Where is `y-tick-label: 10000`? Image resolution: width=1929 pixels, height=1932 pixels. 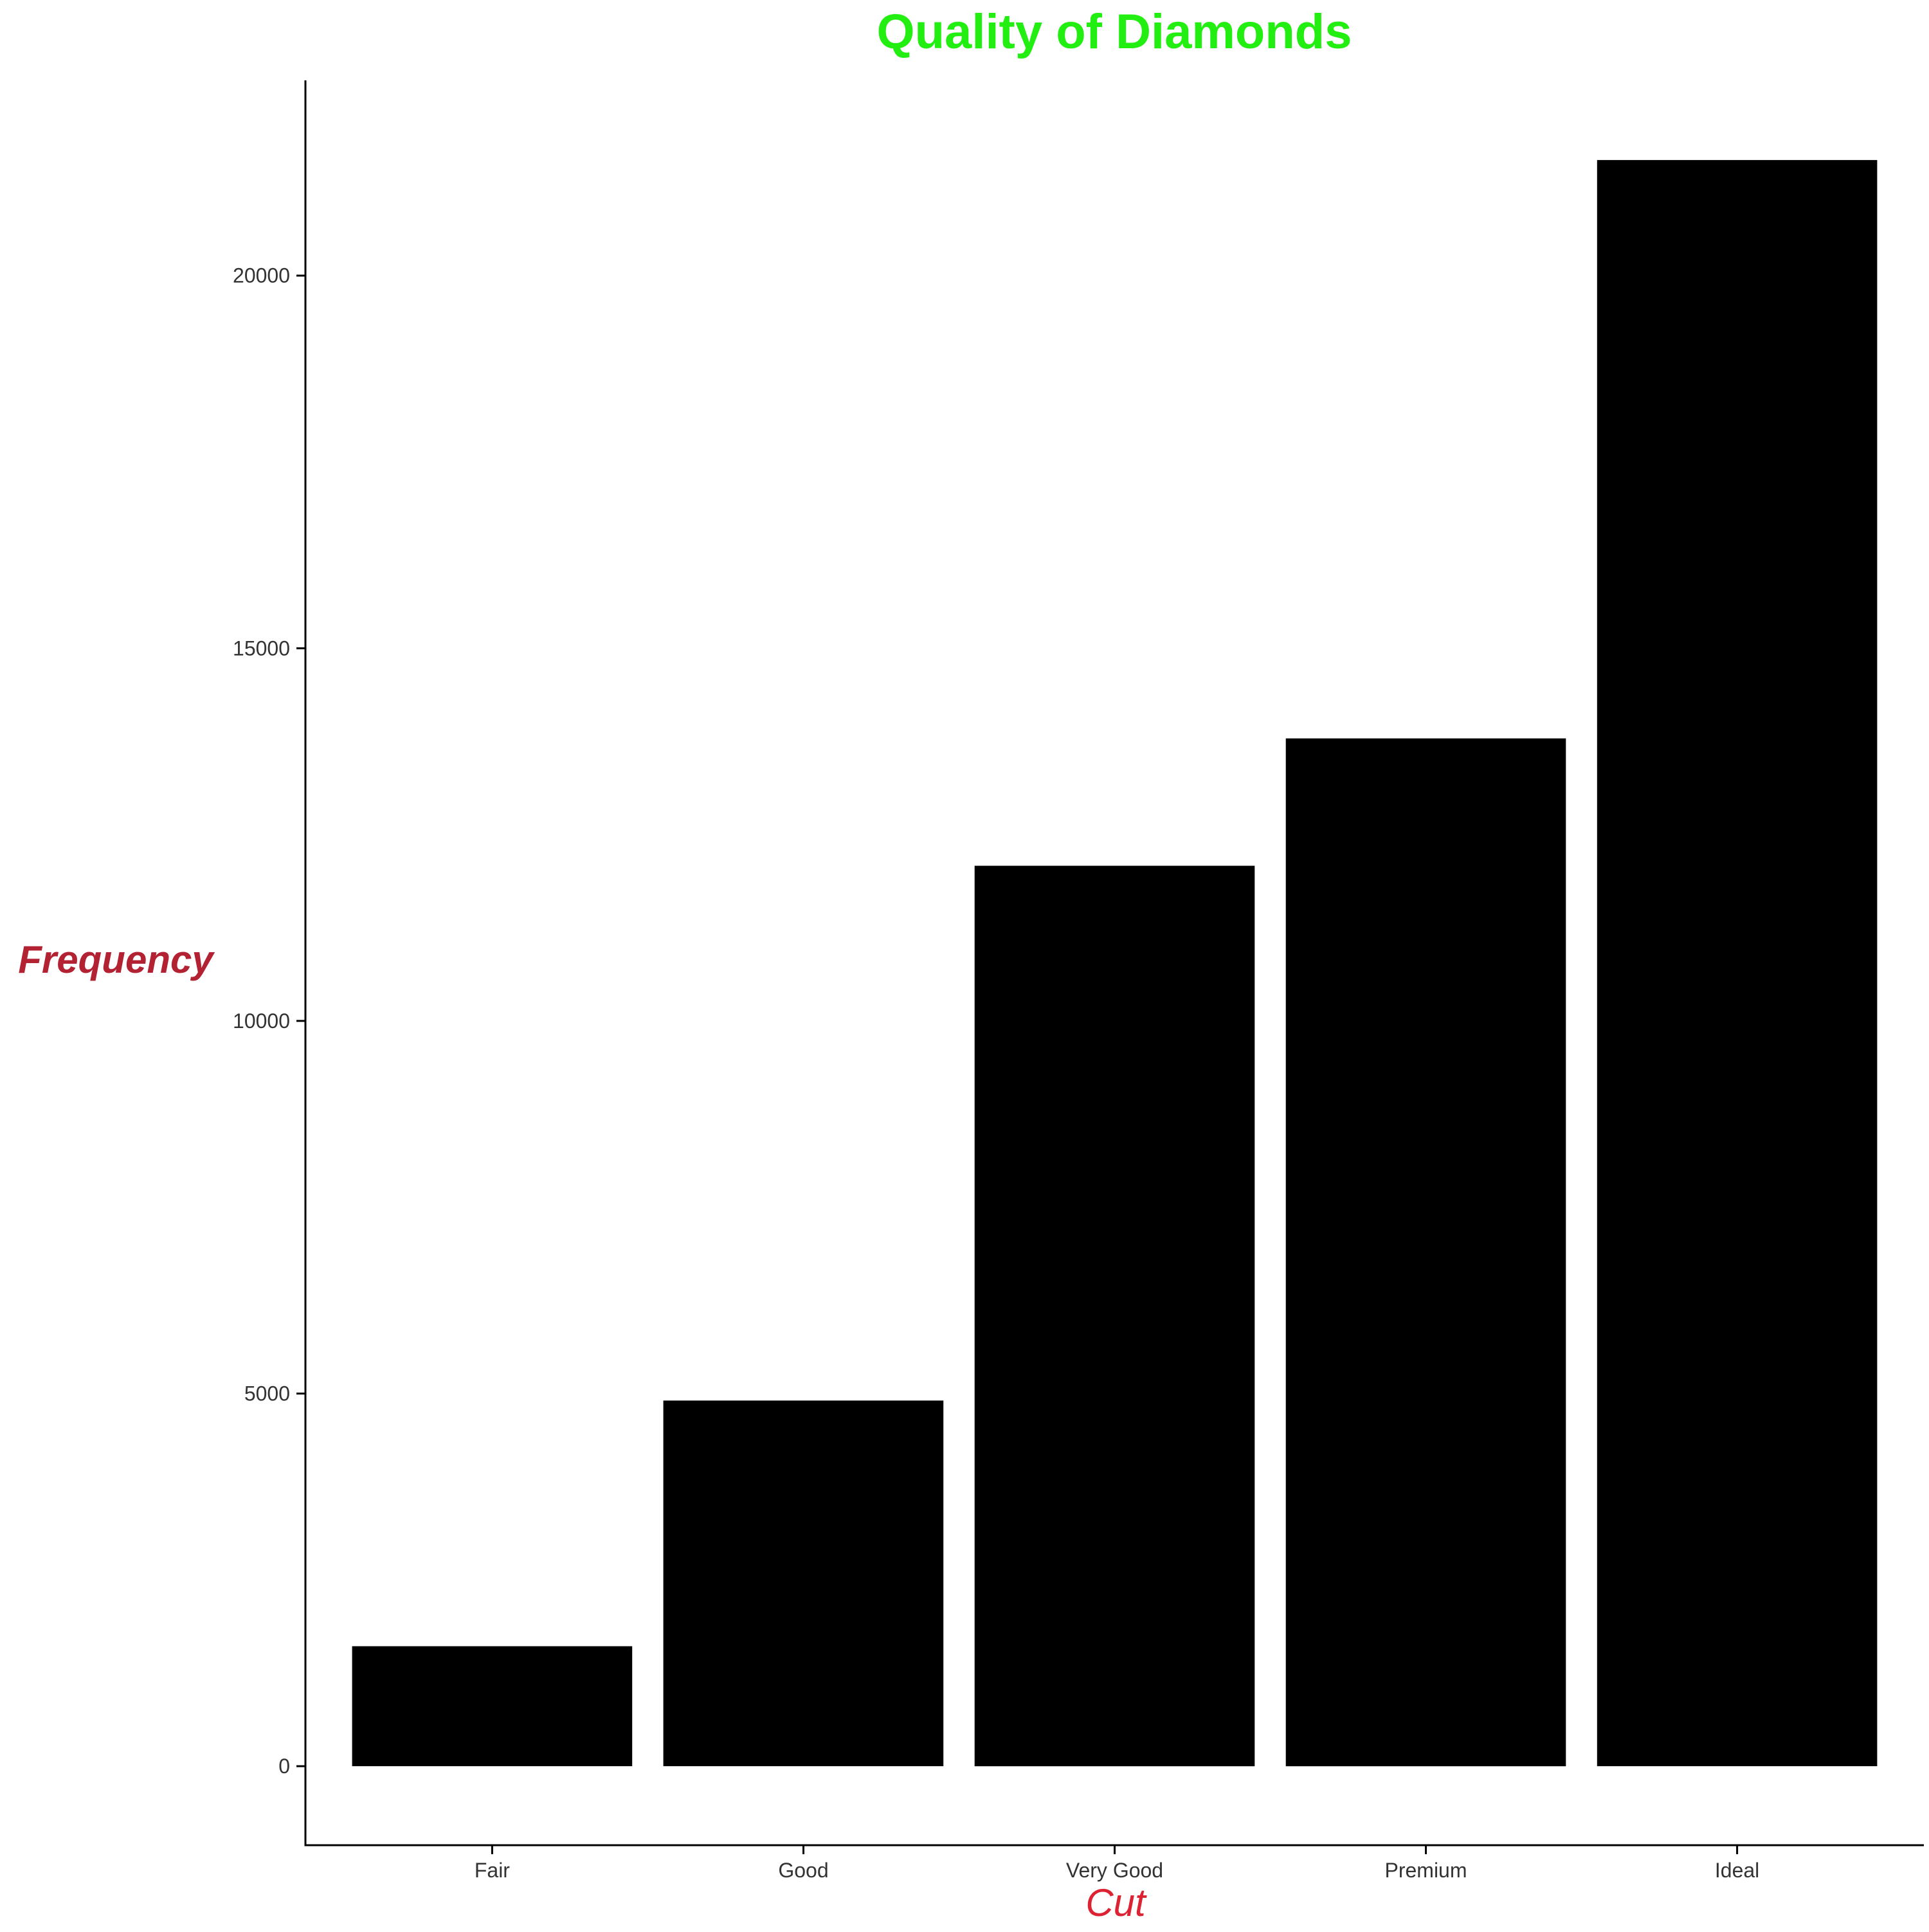 y-tick-label: 10000 is located at coordinates (261, 1021).